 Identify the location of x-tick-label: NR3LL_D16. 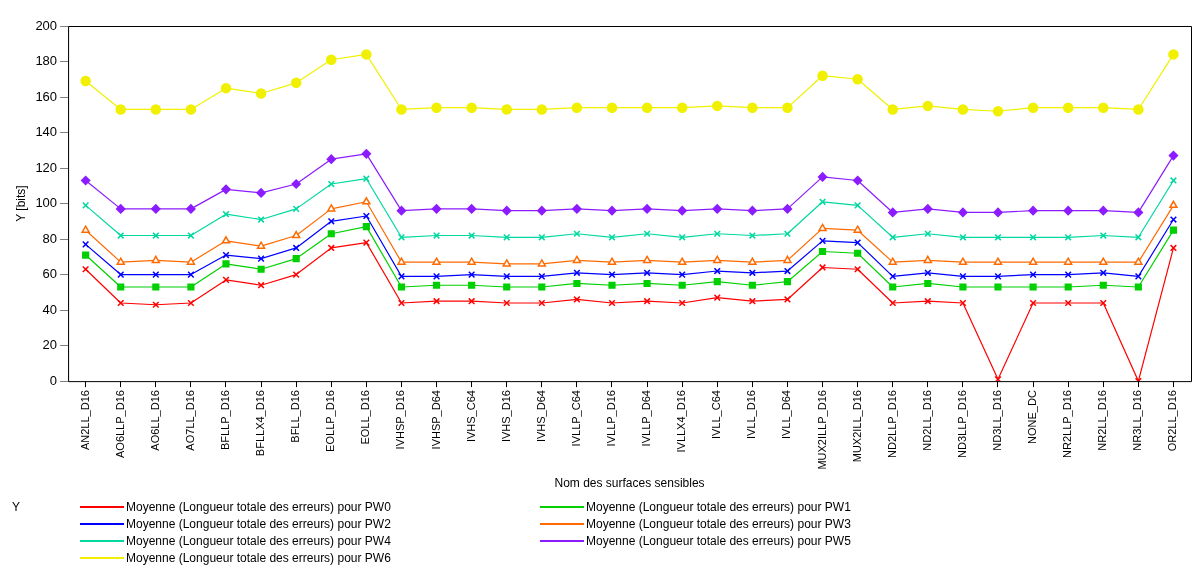
(1137, 420).